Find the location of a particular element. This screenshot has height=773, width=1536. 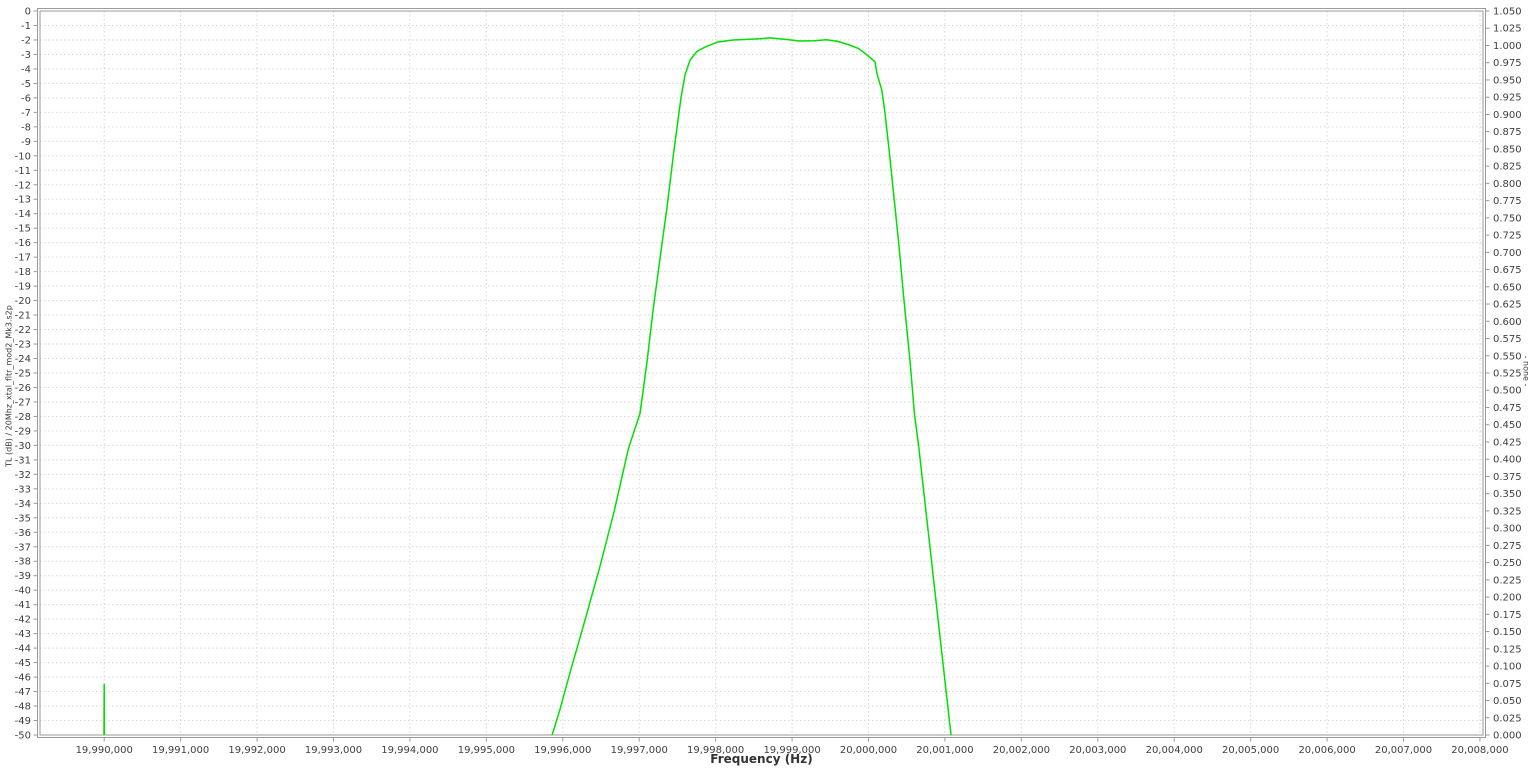

y-left-tick-label: -33 is located at coordinates (23, 489).